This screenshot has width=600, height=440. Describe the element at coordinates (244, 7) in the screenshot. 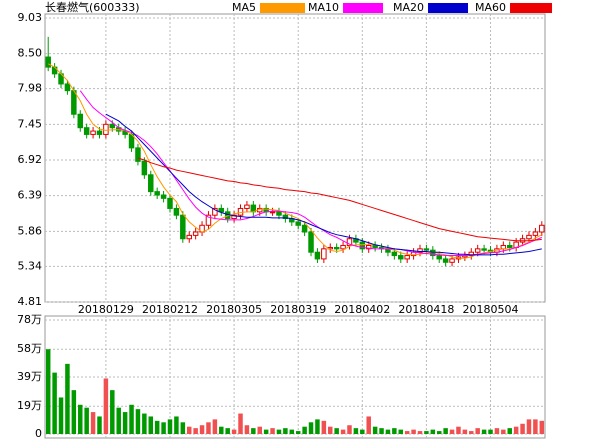

I see `legend-label: MA5` at that location.